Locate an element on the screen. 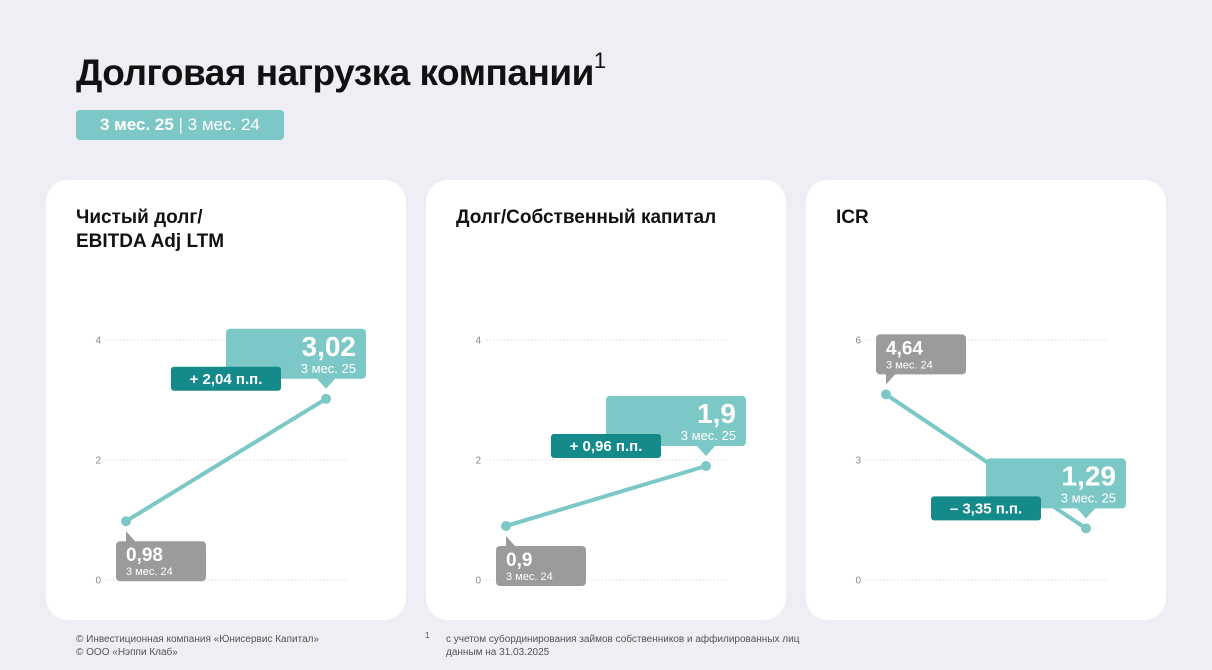 The height and width of the screenshot is (670, 1212). chart-title: Долг/Собственный капитал is located at coordinates (606, 218).